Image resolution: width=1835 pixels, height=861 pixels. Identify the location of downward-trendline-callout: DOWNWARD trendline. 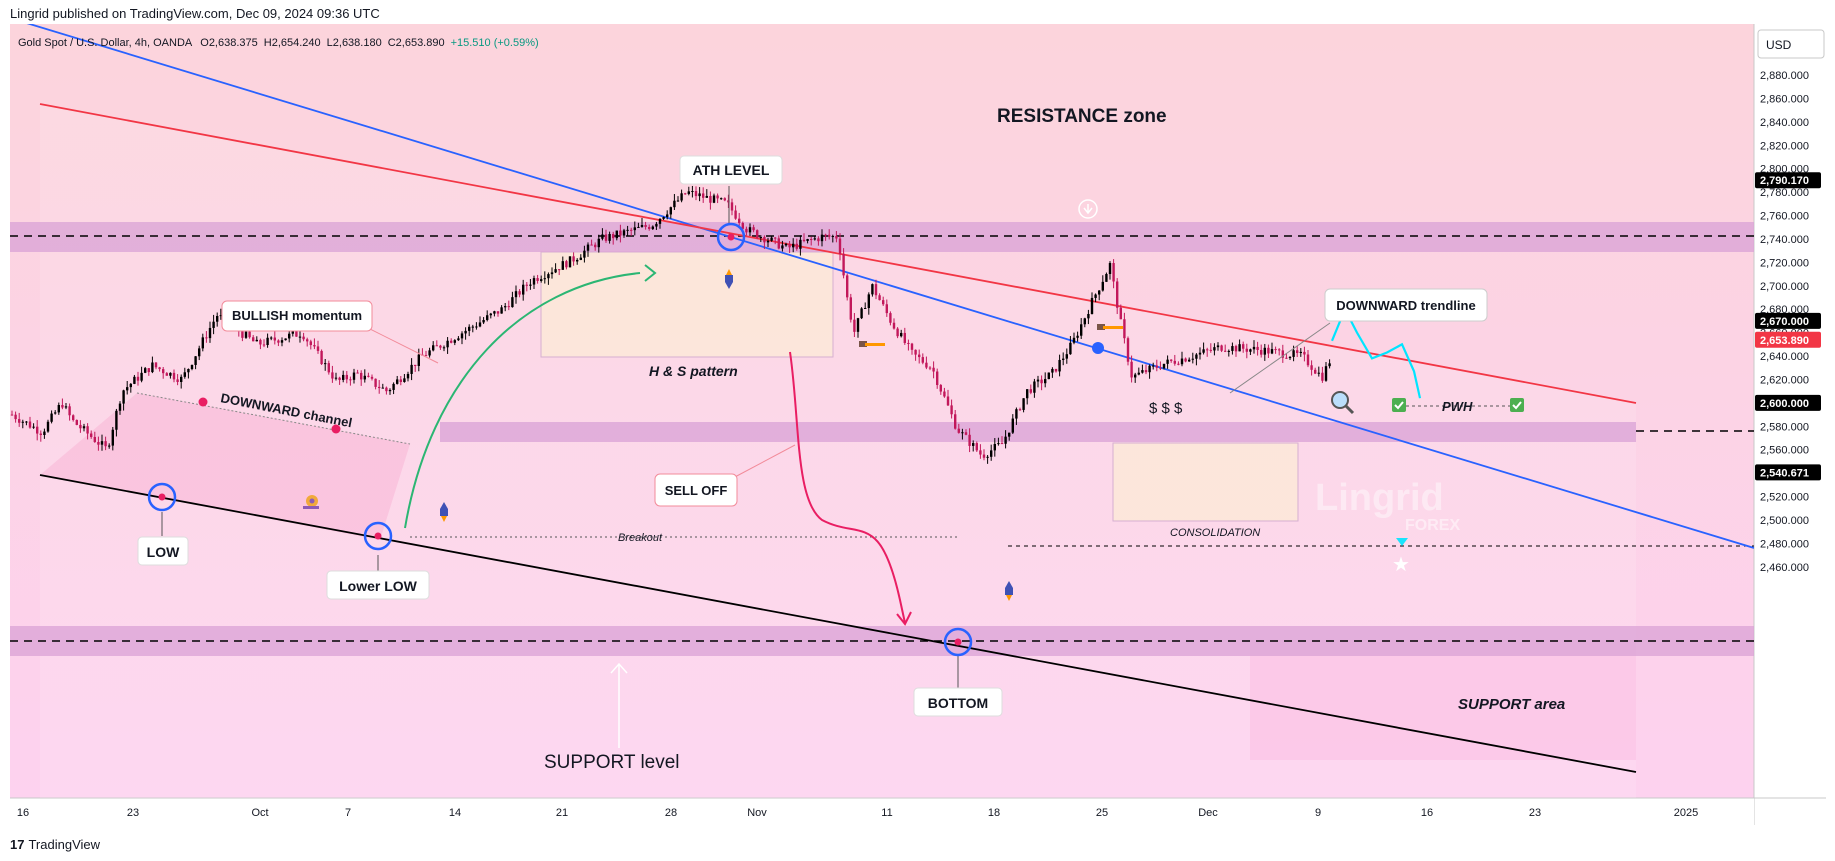
(1406, 305).